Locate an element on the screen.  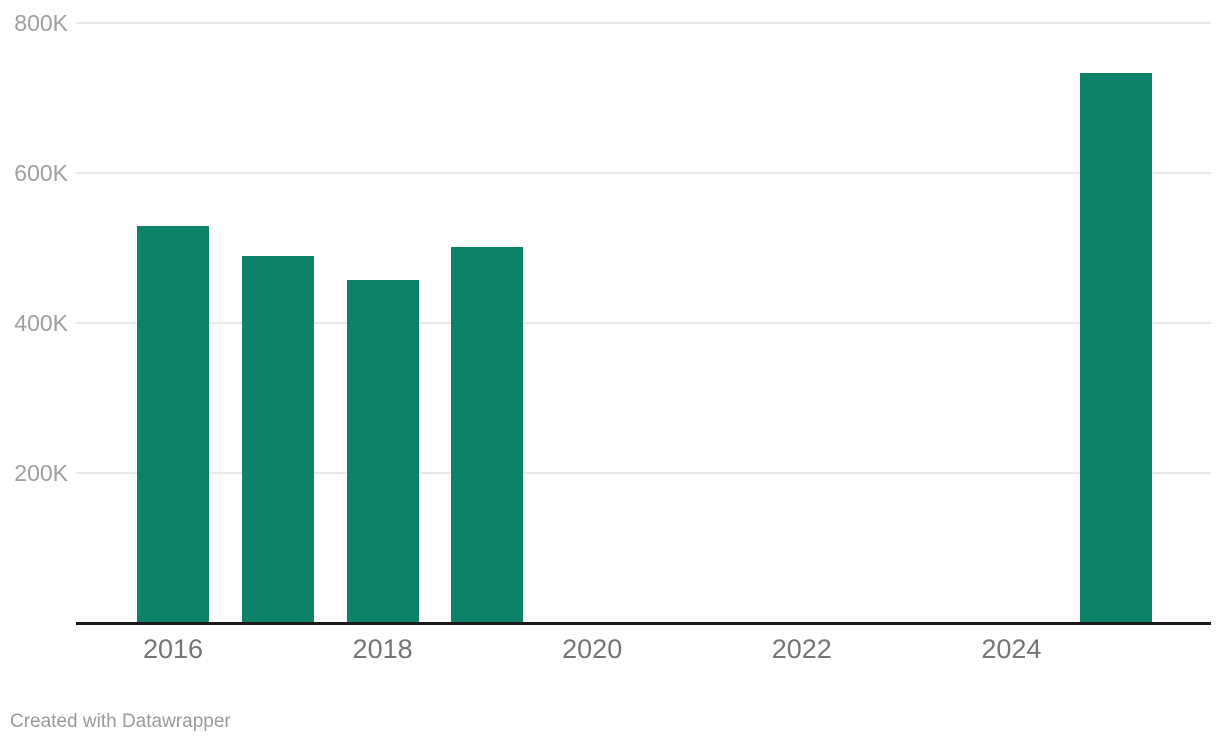
x-axis-line is located at coordinates (643, 623).